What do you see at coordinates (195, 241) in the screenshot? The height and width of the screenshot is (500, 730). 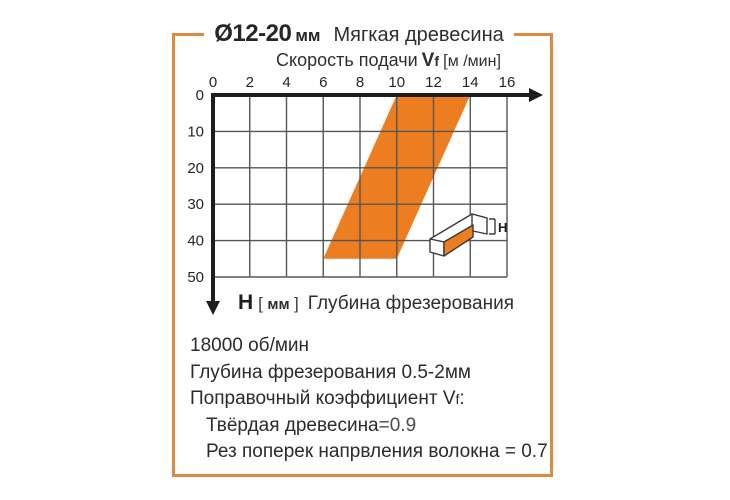 I see `y-tick-label: 40` at bounding box center [195, 241].